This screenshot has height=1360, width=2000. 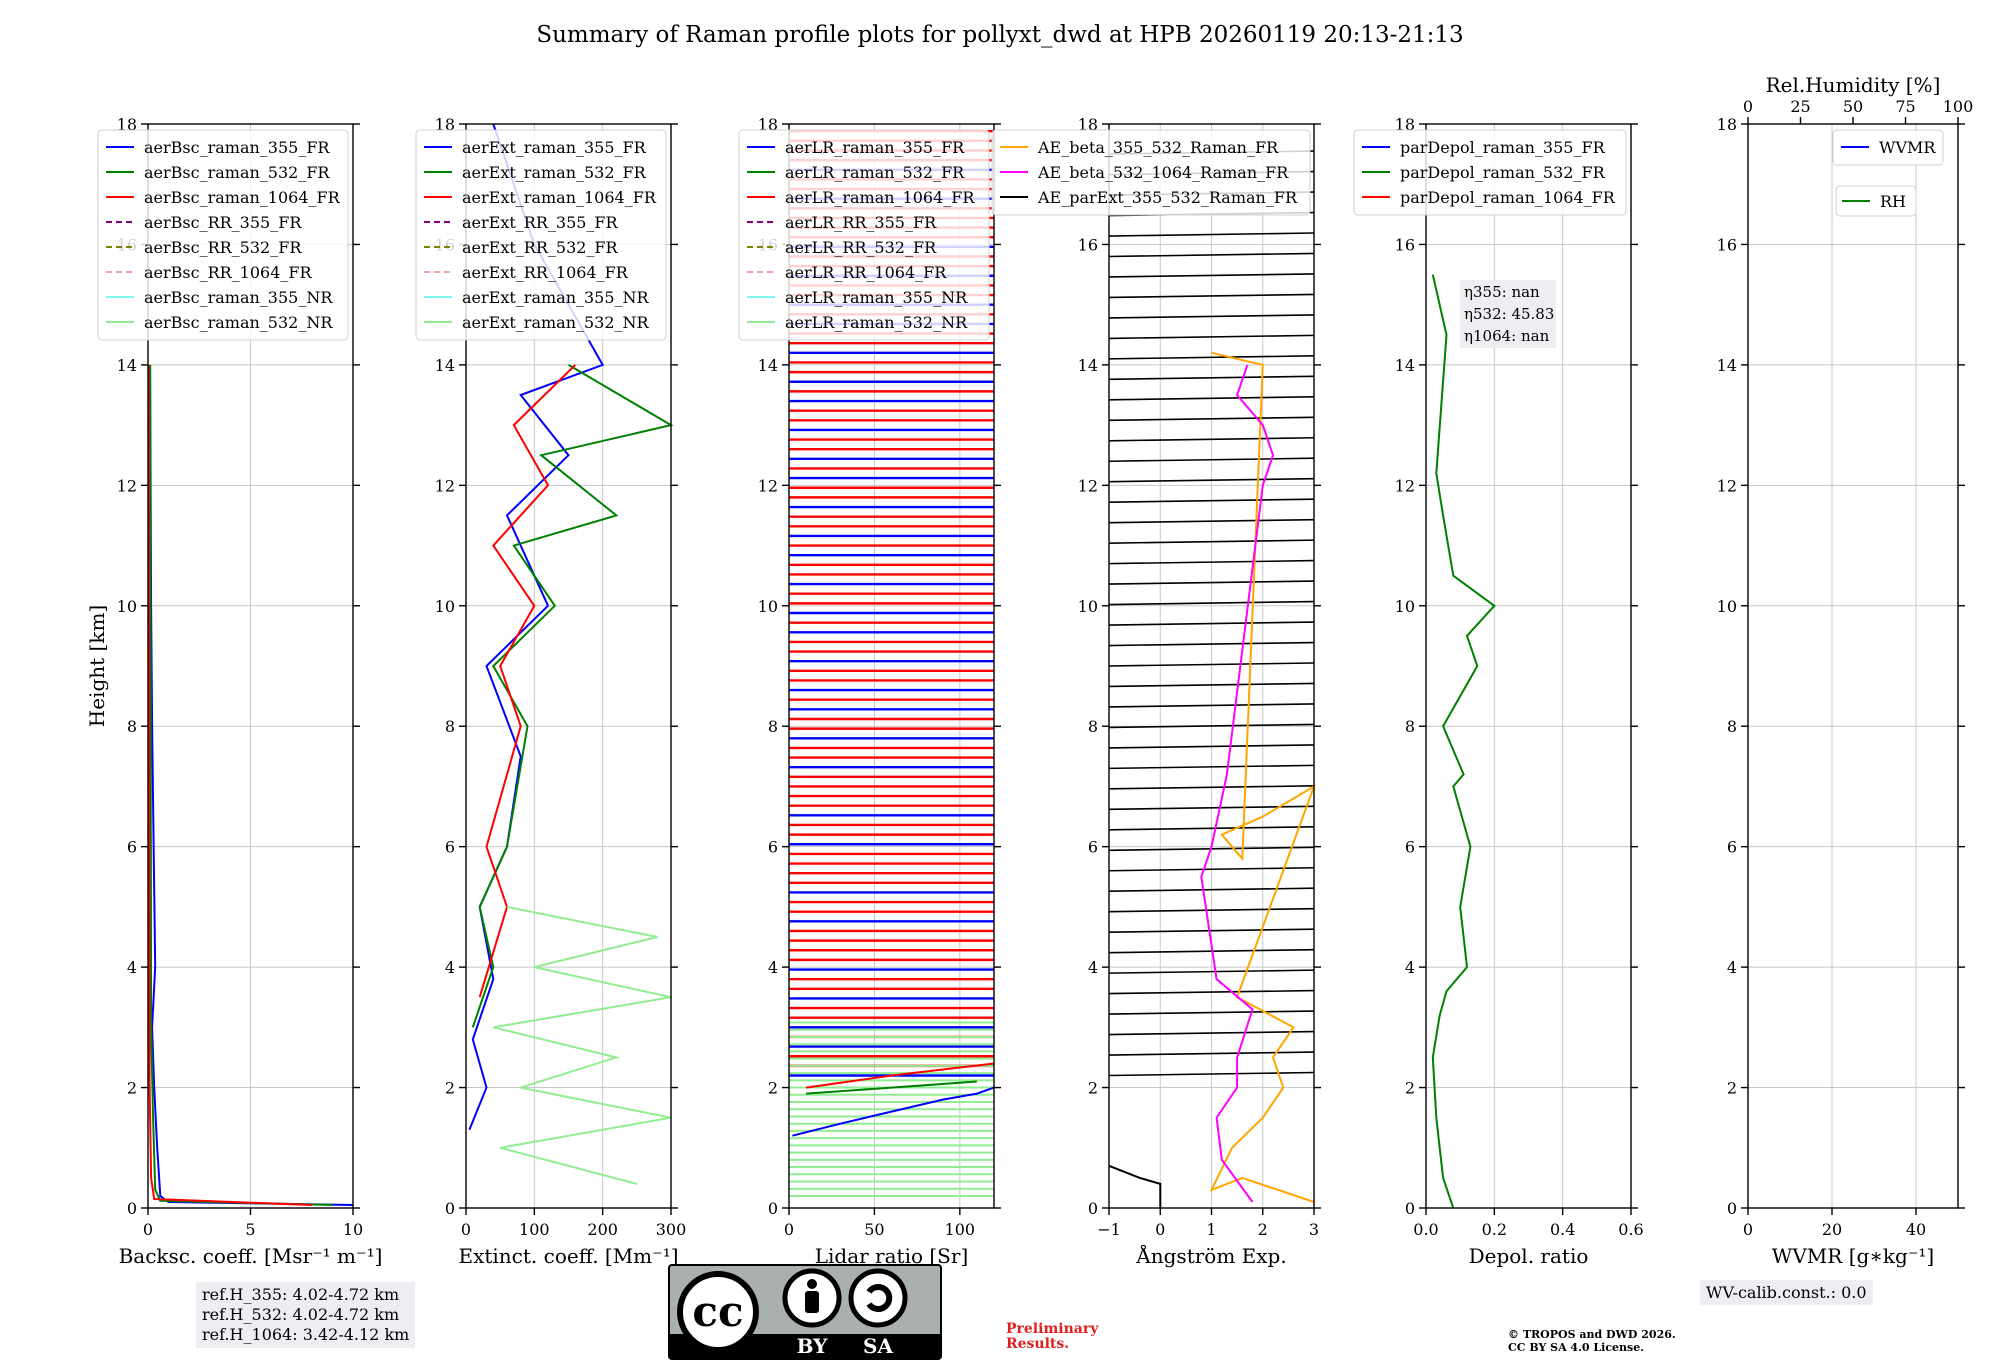 I want to click on ytick-label-1-4: 8, so click(x=450, y=726).